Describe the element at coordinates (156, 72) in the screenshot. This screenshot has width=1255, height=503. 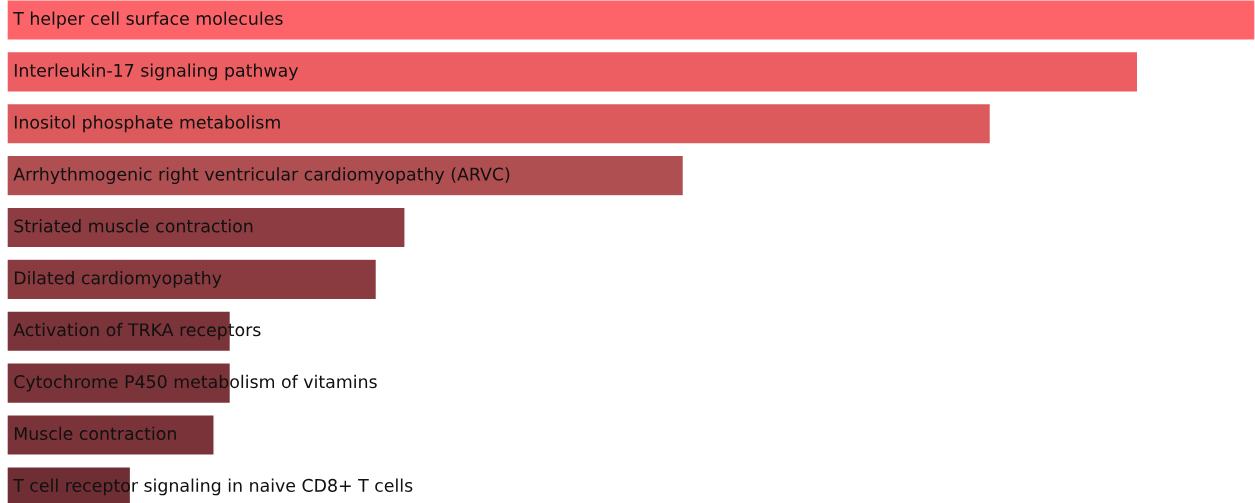
I see `y-tick-label: Interleukin-17 signaling pathway` at that location.